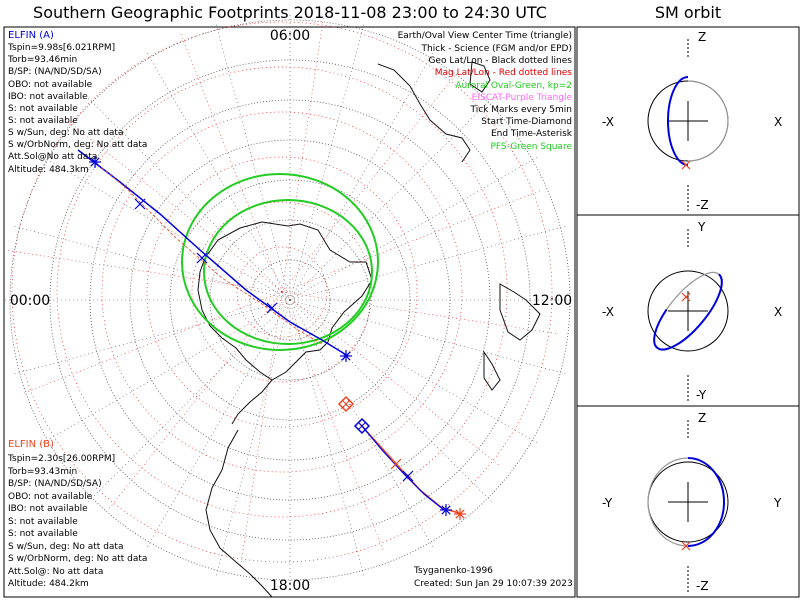  Describe the element at coordinates (701, 227) in the screenshot. I see `sm-axis-label-top: Y` at that location.